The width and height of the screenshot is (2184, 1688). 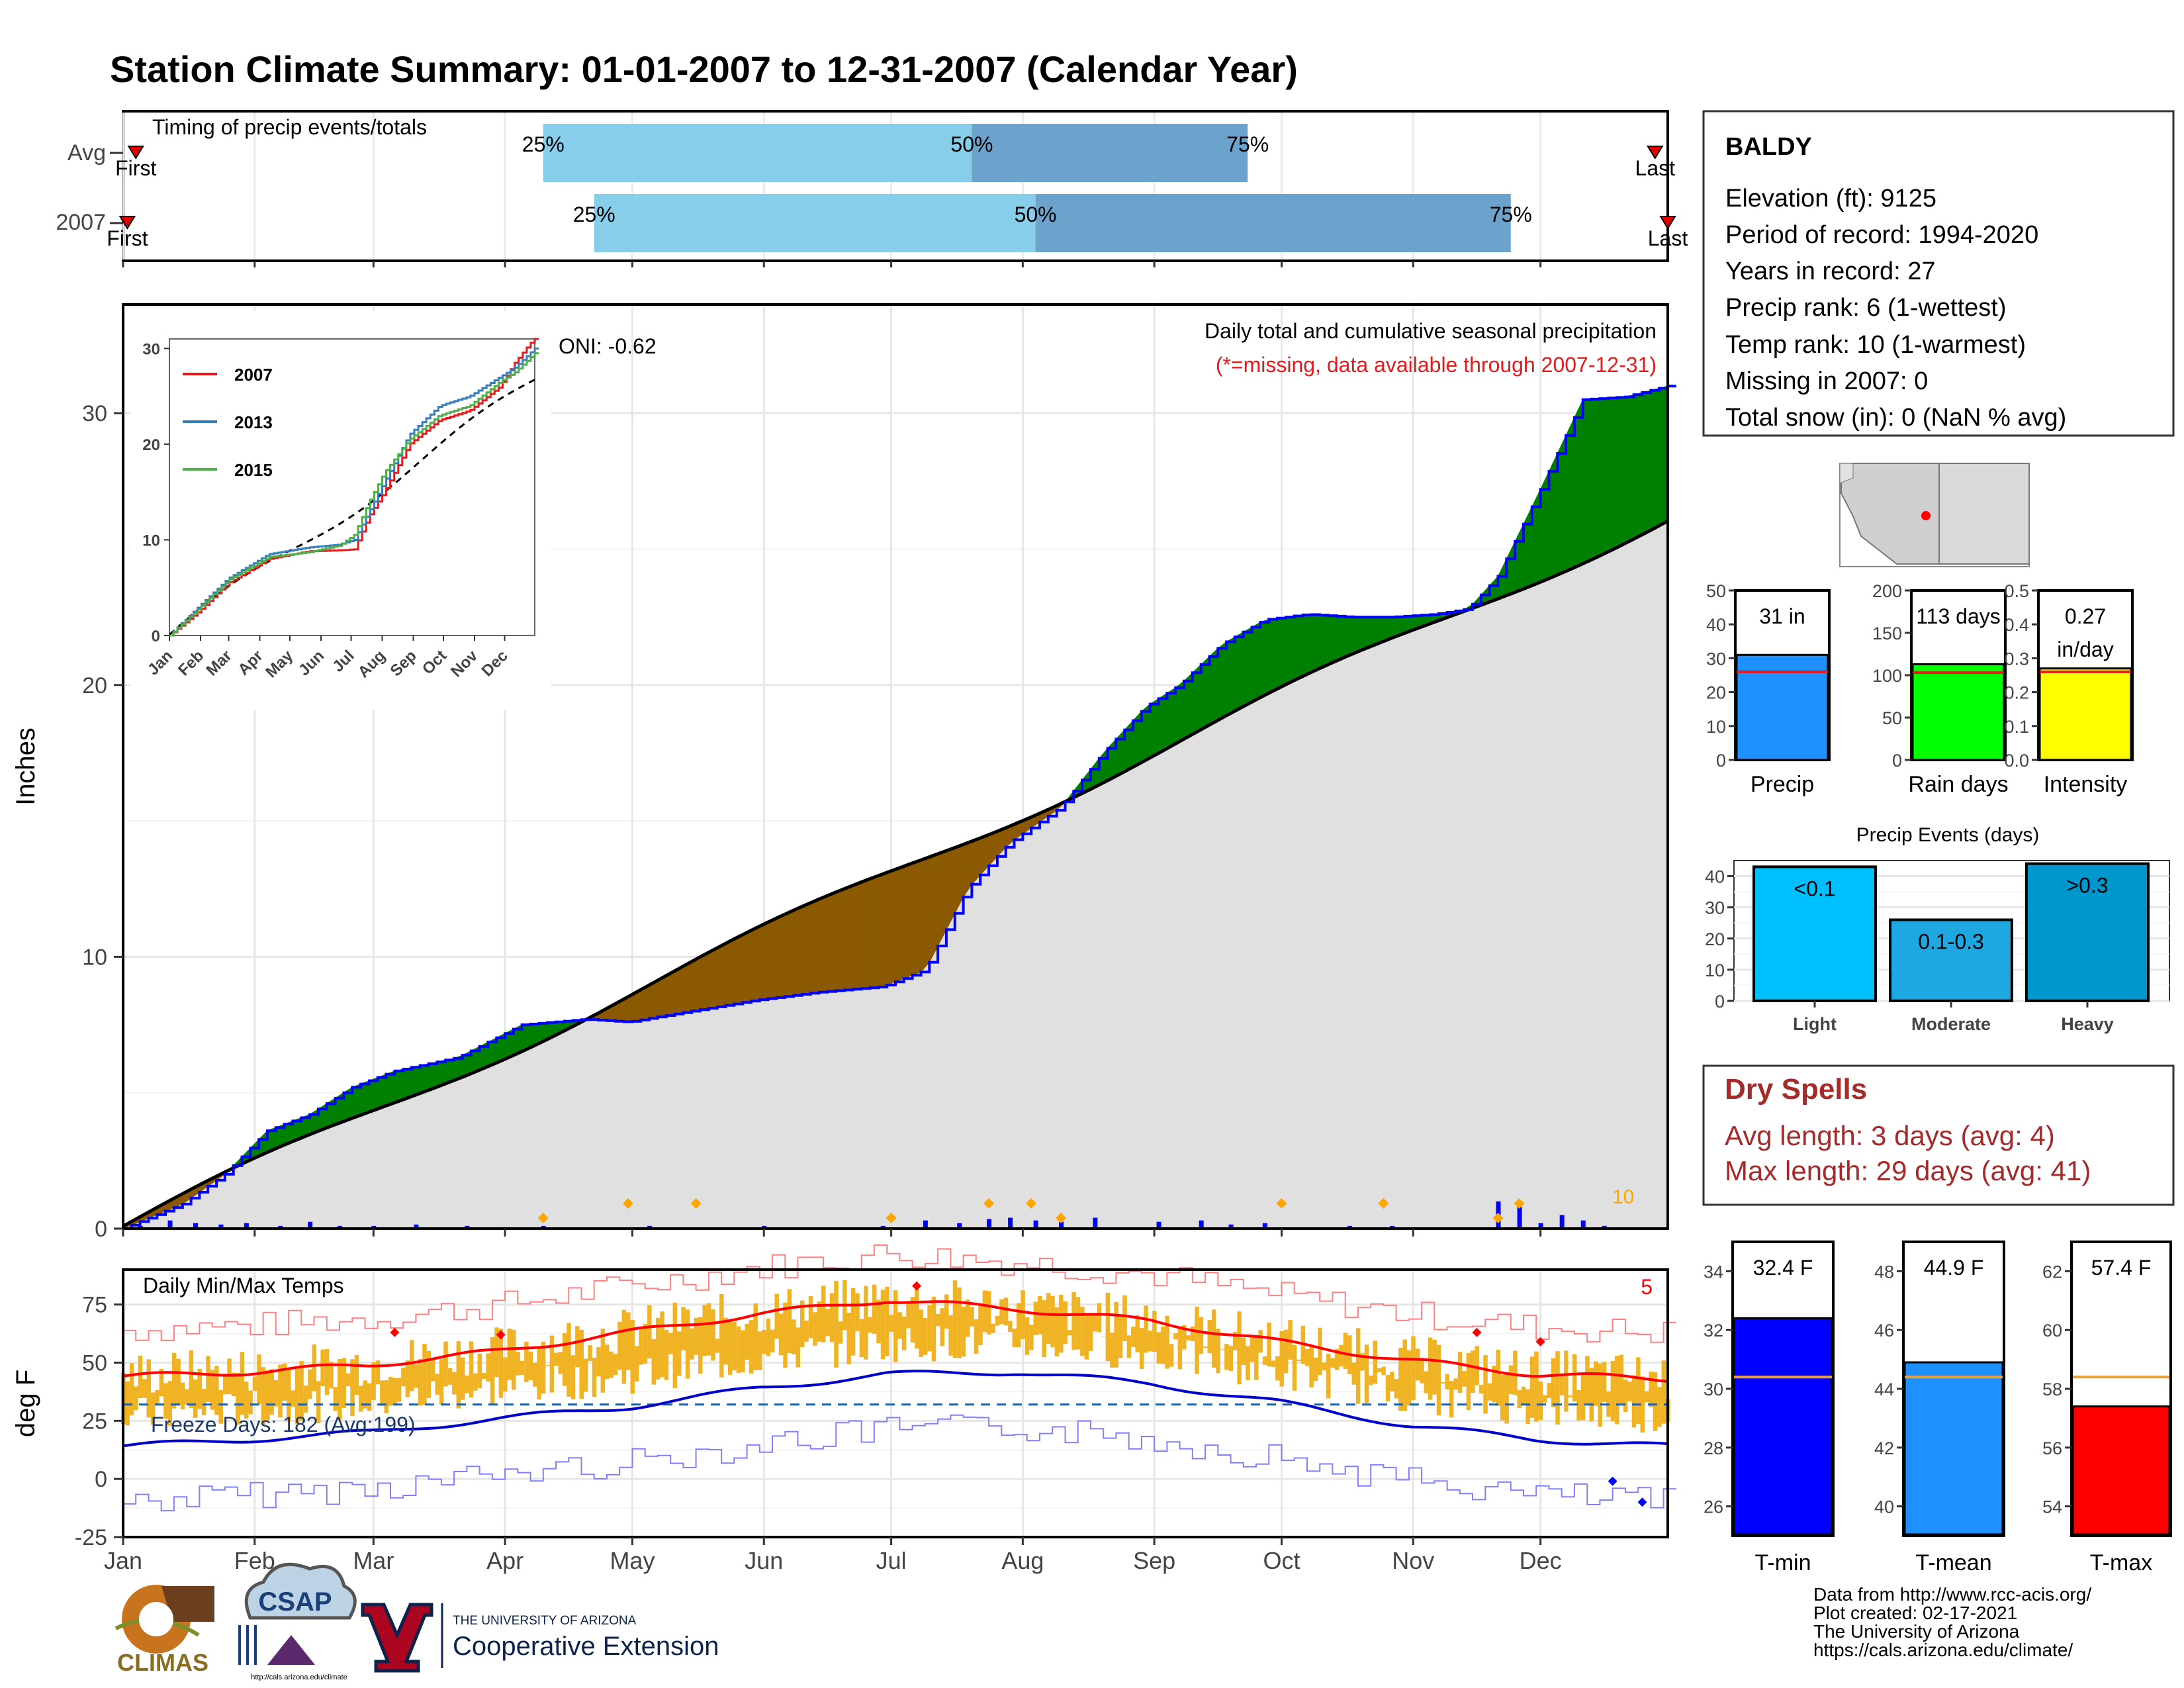 I want to click on summary-bar-value-label: 113 days, so click(x=1959, y=616).